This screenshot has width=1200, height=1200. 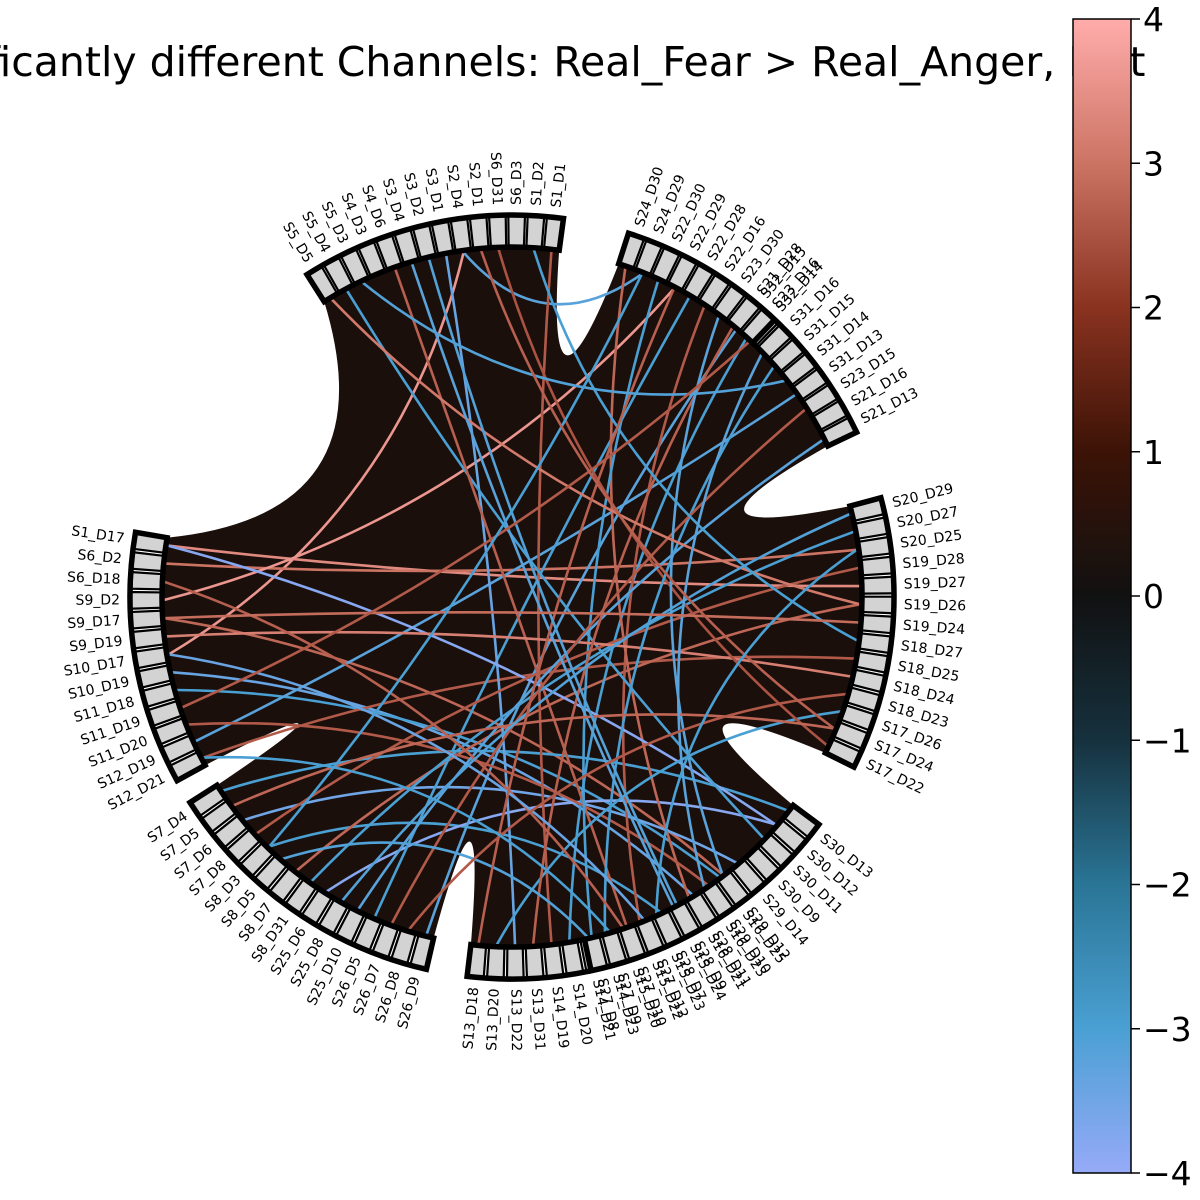 What do you see at coordinates (538, 183) in the screenshot?
I see `channel-label: S1_D2` at bounding box center [538, 183].